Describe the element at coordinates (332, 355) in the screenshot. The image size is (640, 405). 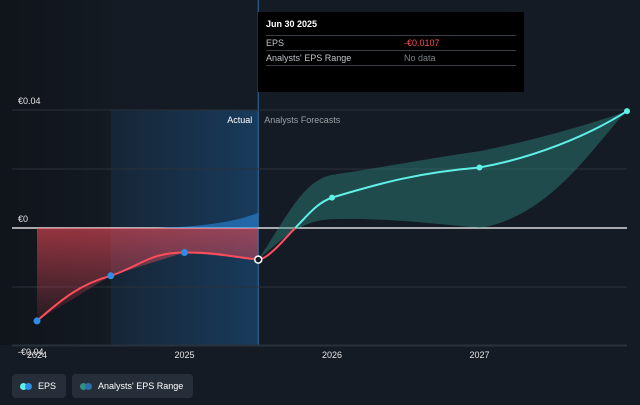
I see `x-tick-label: 2026` at that location.